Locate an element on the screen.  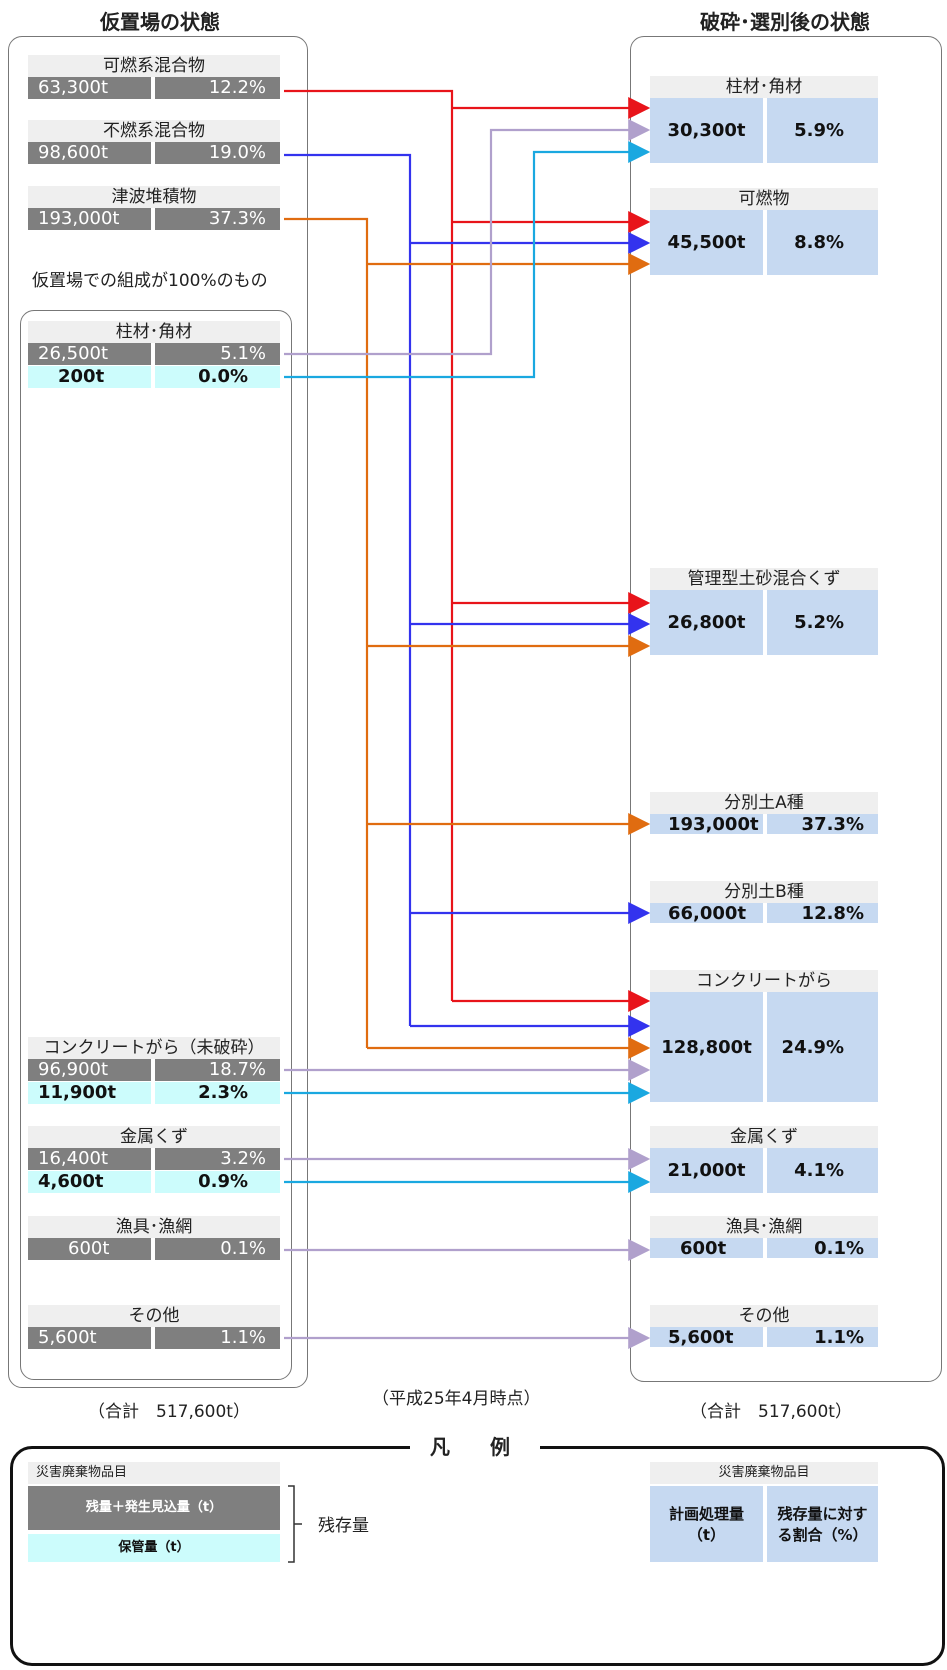
left-item-pct: 12.2% is located at coordinates (217, 88).